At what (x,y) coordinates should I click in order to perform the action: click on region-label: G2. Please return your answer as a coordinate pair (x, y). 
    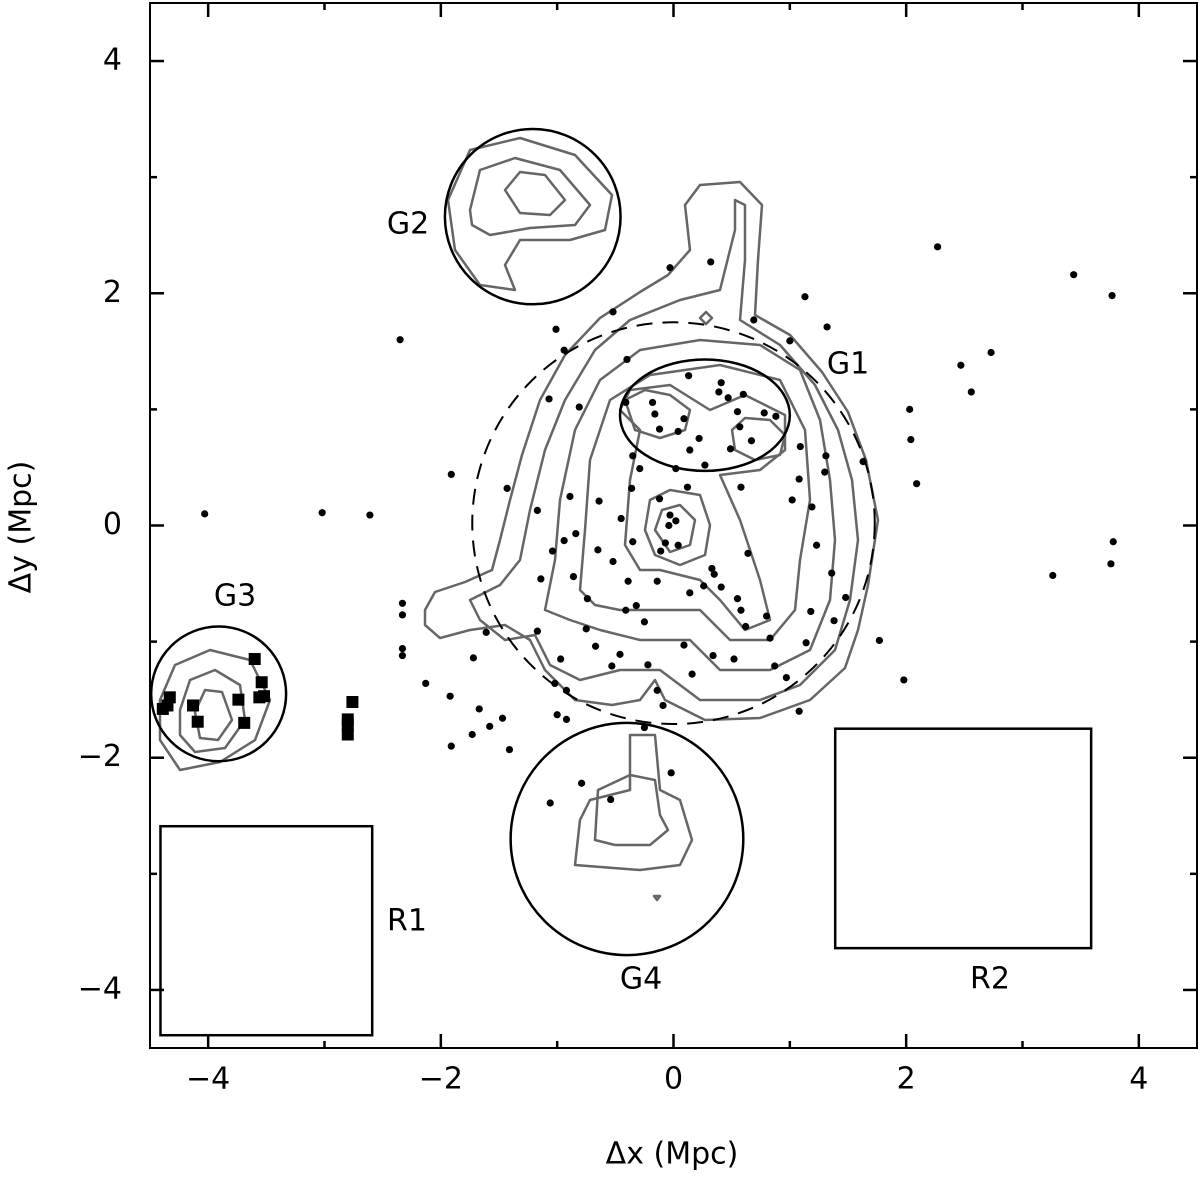
    Looking at the image, I should click on (408, 224).